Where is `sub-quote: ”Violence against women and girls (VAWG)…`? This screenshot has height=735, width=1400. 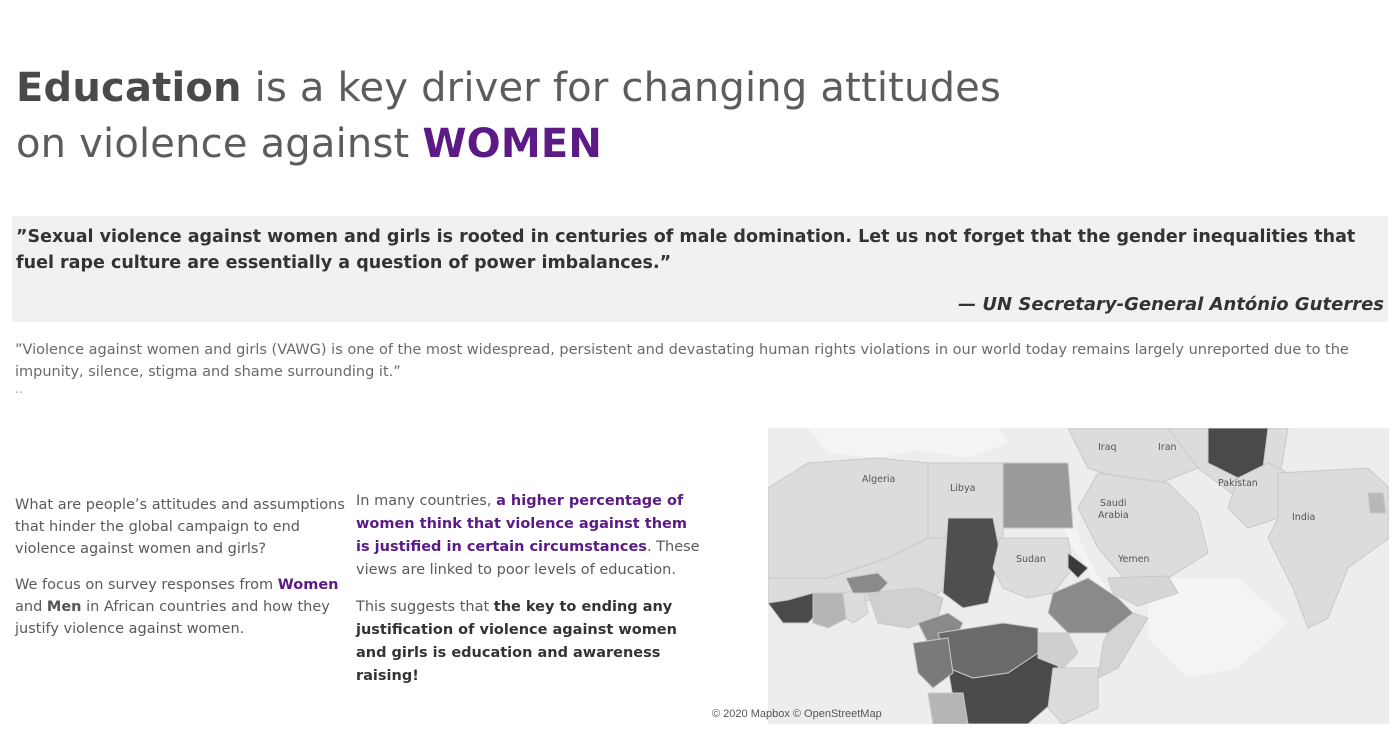
sub-quote: ”Violence against women and girls (VAWG)… is located at coordinates (682, 361).